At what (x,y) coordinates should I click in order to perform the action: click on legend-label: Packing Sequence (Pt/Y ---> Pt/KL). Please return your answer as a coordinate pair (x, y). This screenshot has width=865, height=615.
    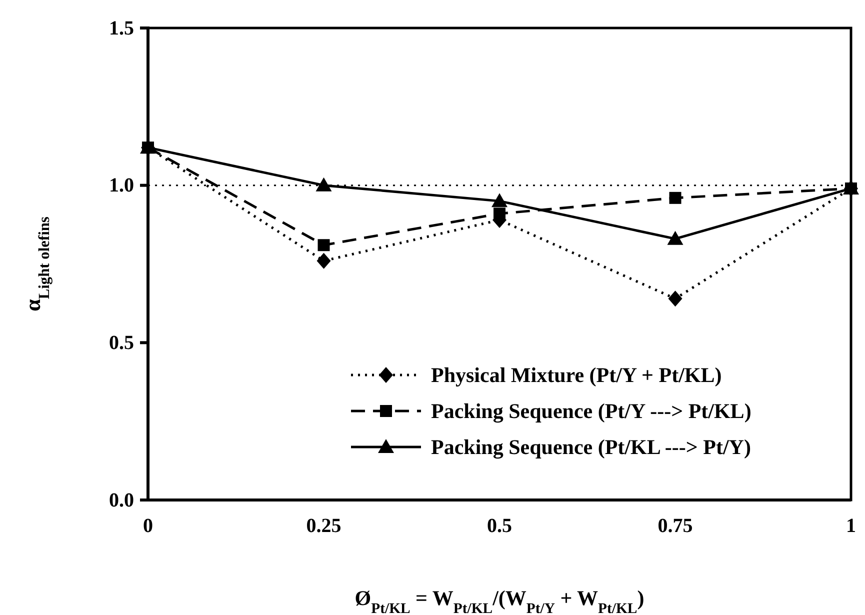
    Looking at the image, I should click on (591, 411).